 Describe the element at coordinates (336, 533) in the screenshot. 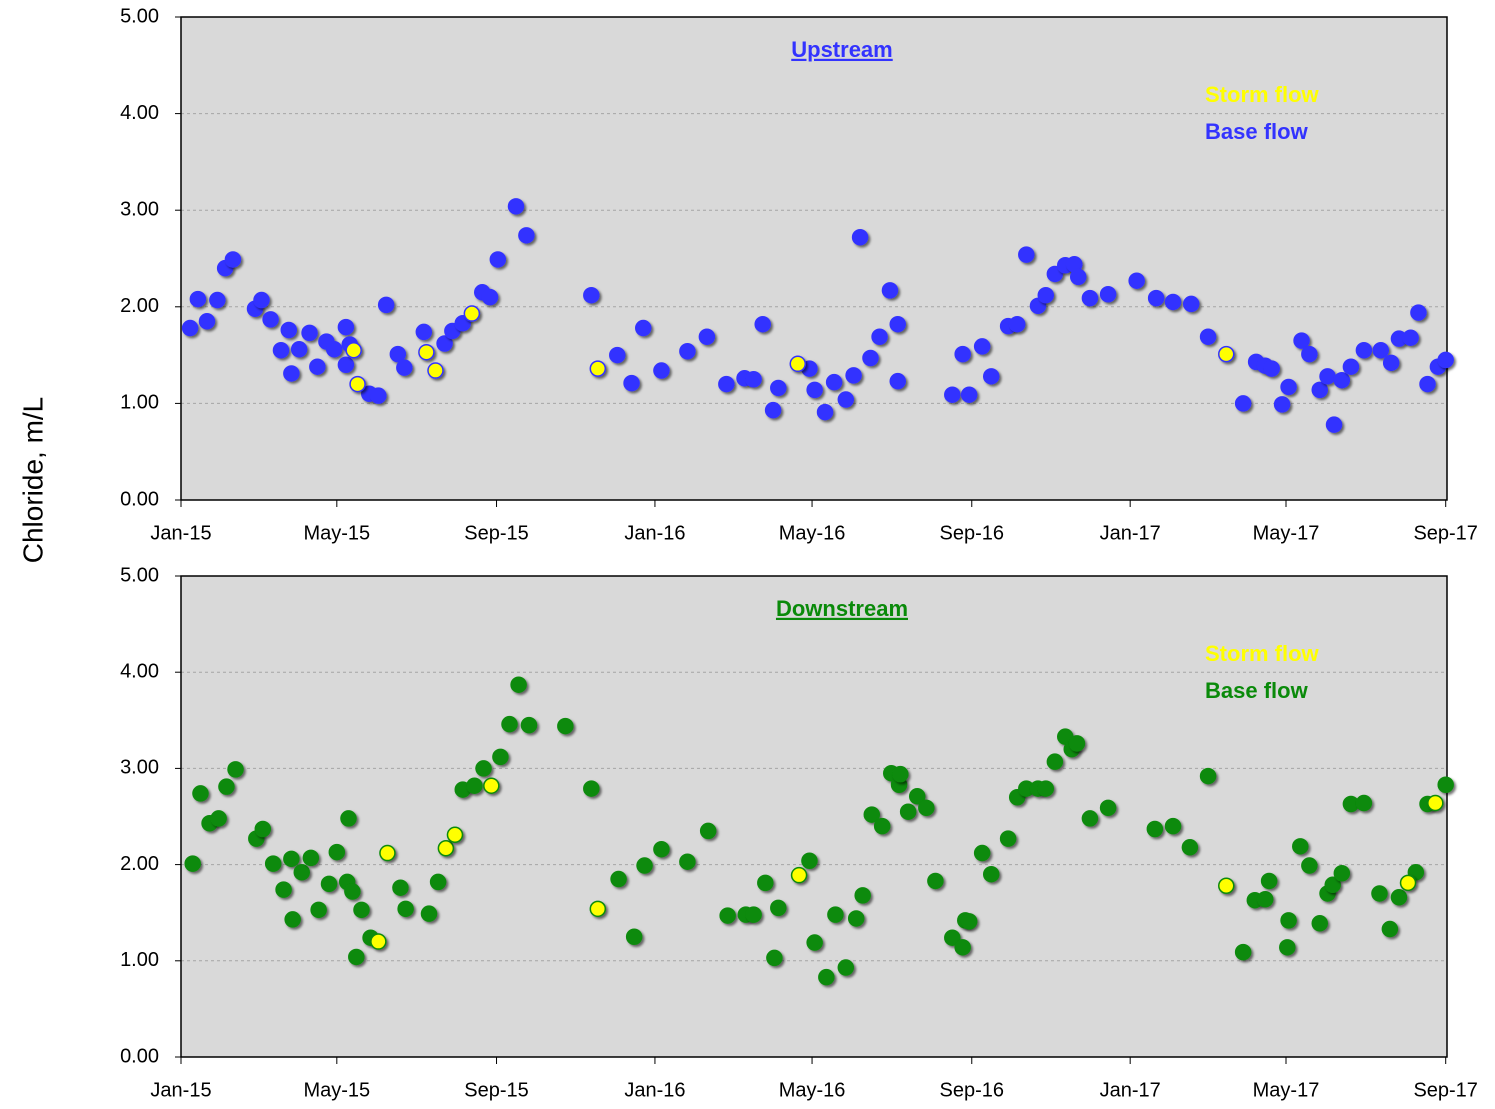

I see `x-tick-label: May-15` at that location.